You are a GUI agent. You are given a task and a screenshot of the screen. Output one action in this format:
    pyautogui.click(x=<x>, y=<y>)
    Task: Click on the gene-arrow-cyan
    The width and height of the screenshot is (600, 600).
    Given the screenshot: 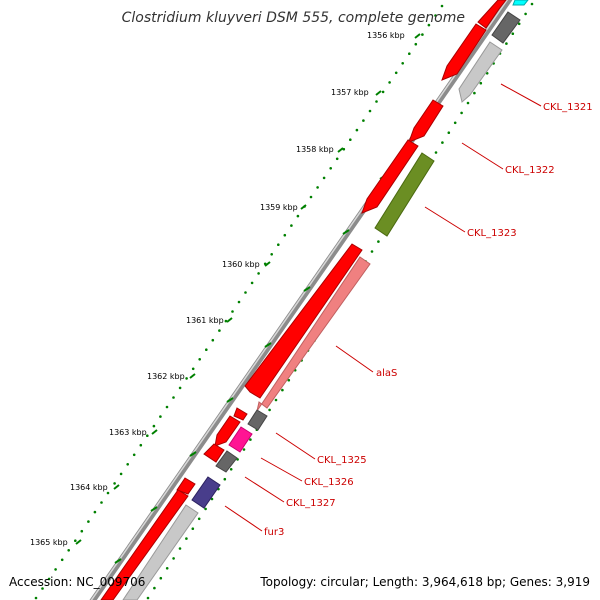 What is the action you would take?
    pyautogui.click(x=520, y=3)
    